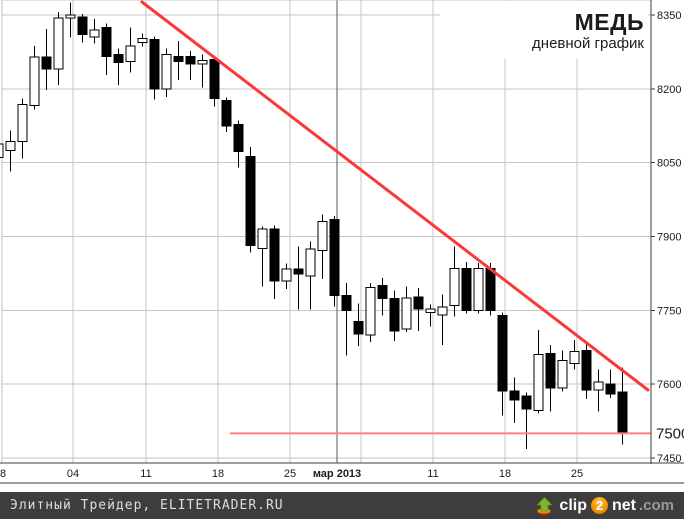  What do you see at coordinates (656, 505) in the screenshot?
I see `logo-text-dotcom: .com` at bounding box center [656, 505].